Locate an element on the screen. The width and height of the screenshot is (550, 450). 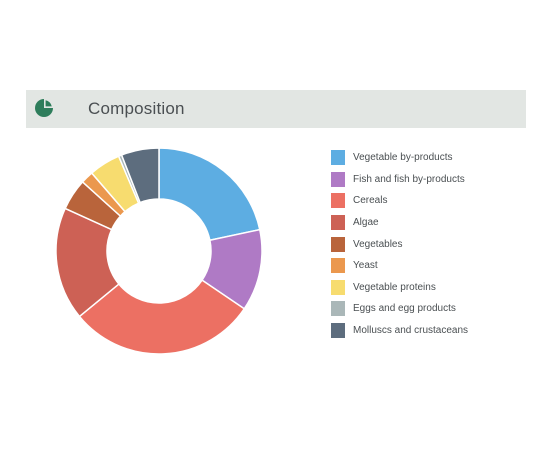
slice-molluscs-and-crustaceans is located at coordinates (140, 175).